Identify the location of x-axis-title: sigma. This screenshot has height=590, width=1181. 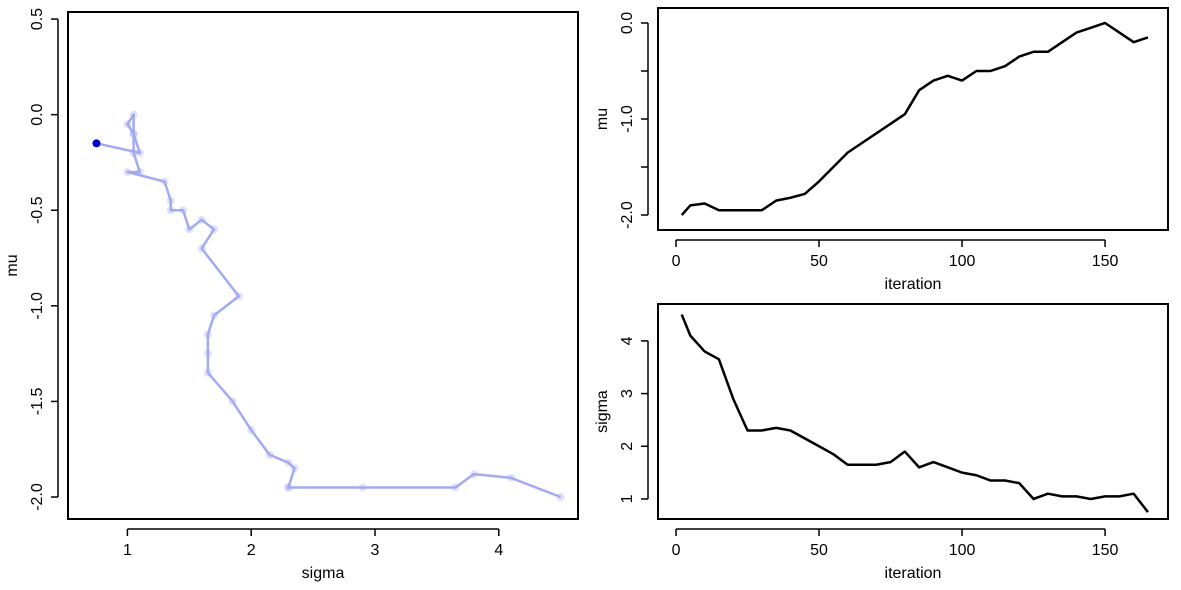
(323, 573).